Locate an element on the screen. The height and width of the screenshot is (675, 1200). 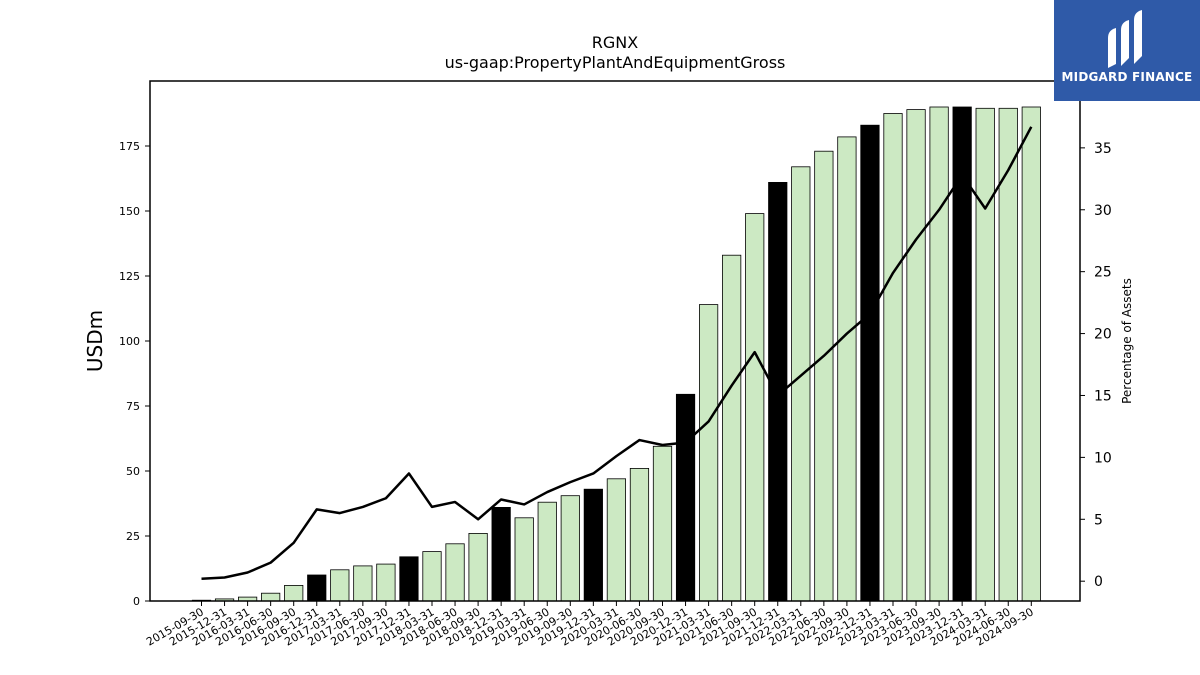
y2-tick-label: 25 is located at coordinates (1103, 273).